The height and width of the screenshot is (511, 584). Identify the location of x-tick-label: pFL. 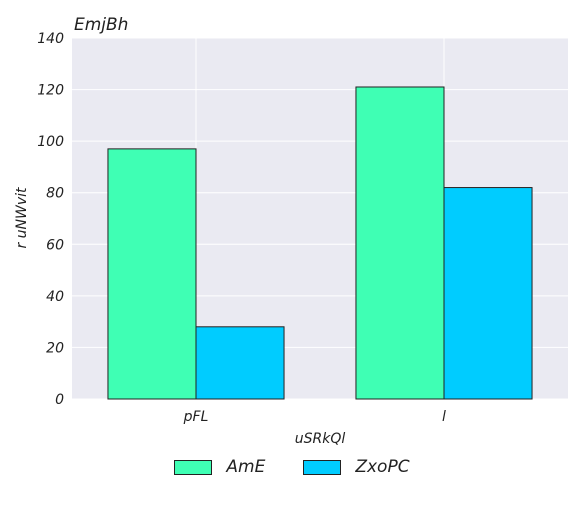
(196, 417).